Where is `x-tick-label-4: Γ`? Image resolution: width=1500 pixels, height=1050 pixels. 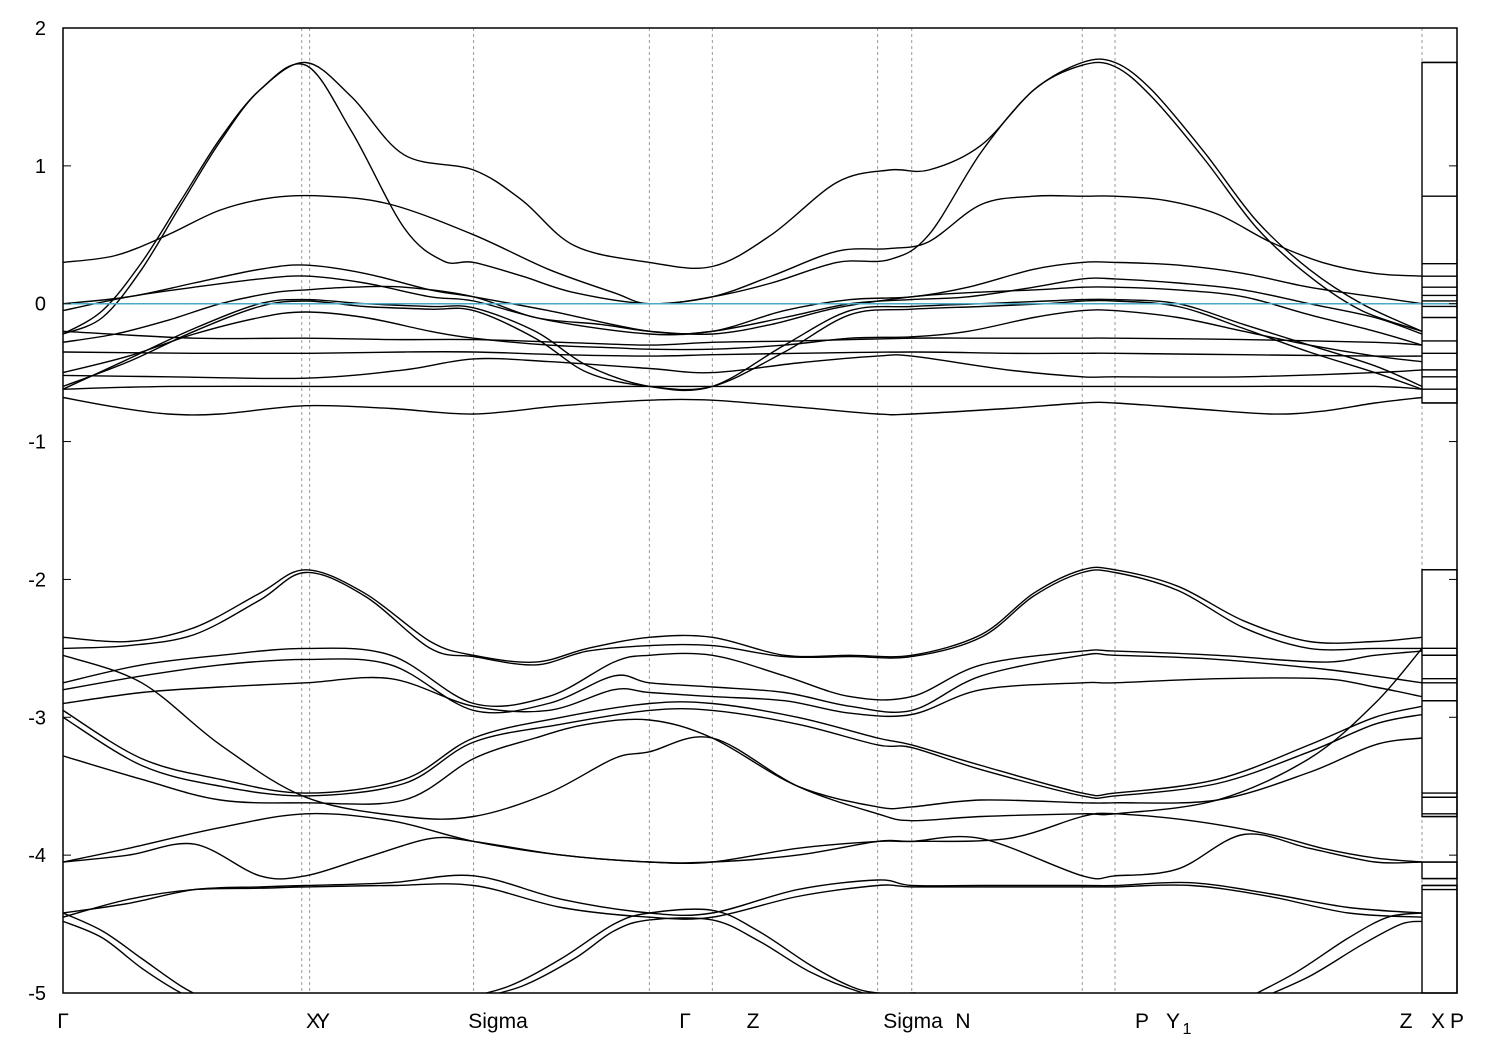
x-tick-label-4: Γ is located at coordinates (685, 1021).